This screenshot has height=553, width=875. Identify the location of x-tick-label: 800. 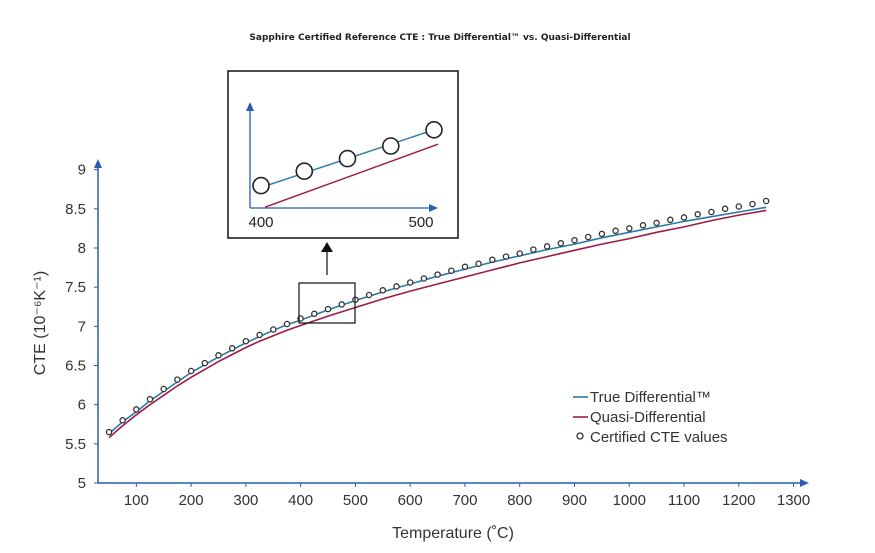
(519, 500).